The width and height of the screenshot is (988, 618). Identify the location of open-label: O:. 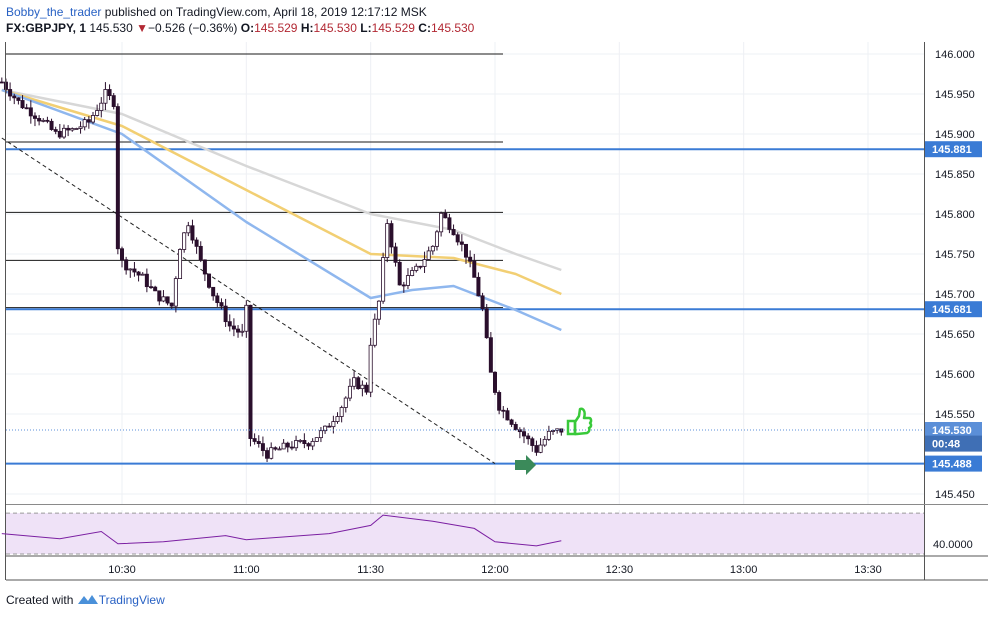
(247, 28).